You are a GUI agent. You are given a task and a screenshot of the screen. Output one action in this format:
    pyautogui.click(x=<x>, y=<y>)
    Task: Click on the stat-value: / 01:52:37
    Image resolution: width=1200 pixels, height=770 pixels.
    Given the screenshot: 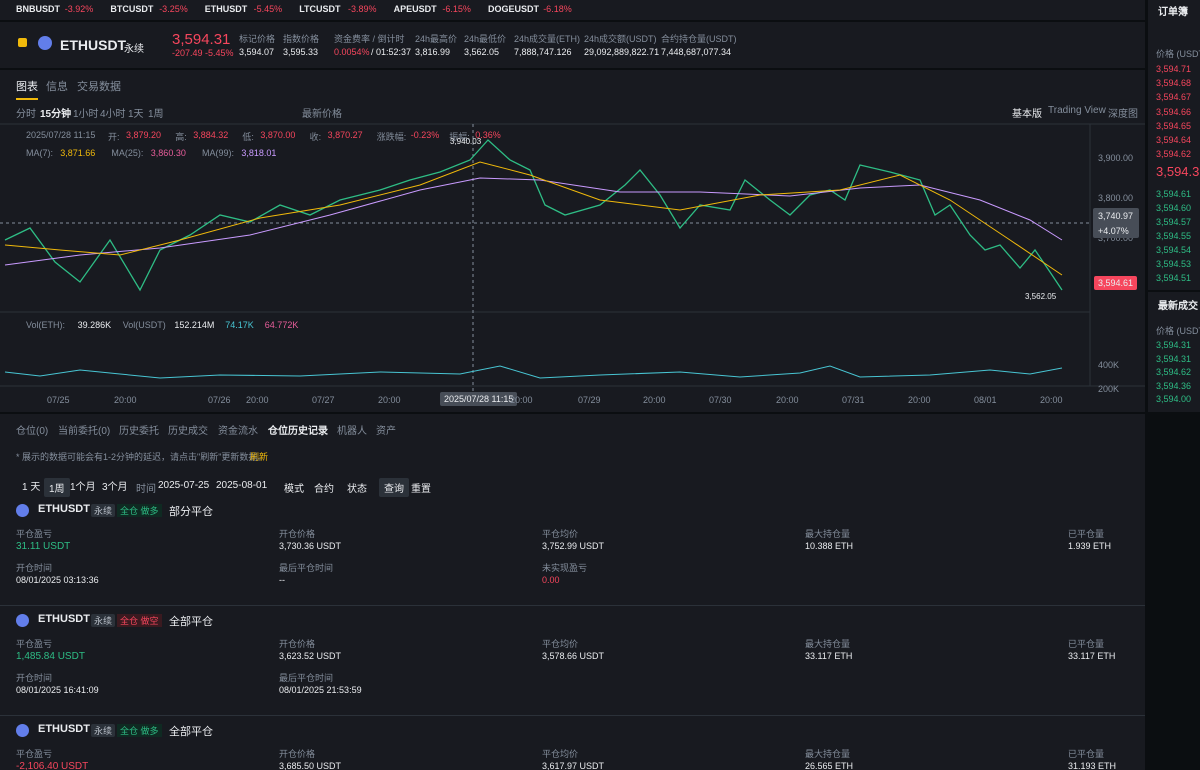 What is the action you would take?
    pyautogui.click(x=391, y=52)
    